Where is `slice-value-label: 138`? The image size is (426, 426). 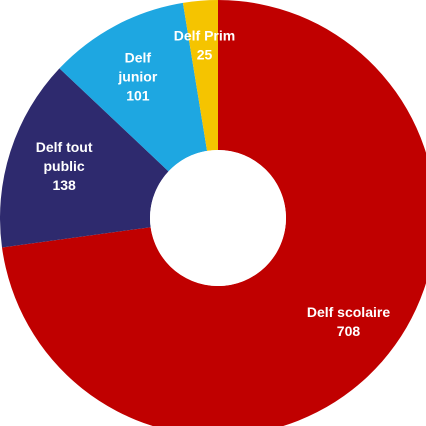
slice-value-label: 138 is located at coordinates (64, 185).